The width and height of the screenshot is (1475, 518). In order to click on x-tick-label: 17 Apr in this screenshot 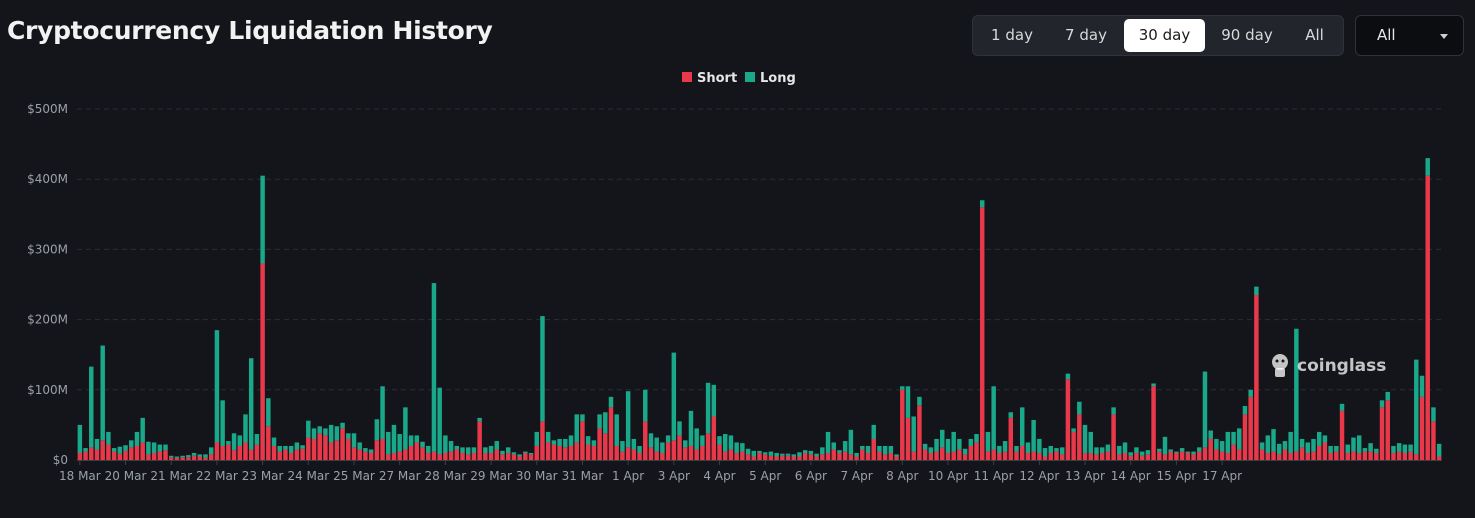, I will do `click(1222, 476)`.